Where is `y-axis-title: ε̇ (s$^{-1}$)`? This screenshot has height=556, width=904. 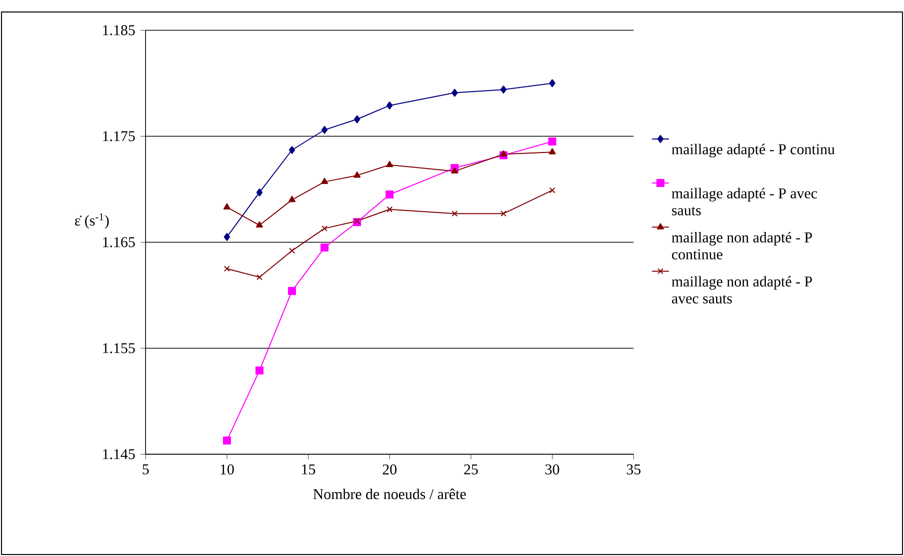
y-axis-title: ε̇ (s$^{-1}$) is located at coordinates (92, 221).